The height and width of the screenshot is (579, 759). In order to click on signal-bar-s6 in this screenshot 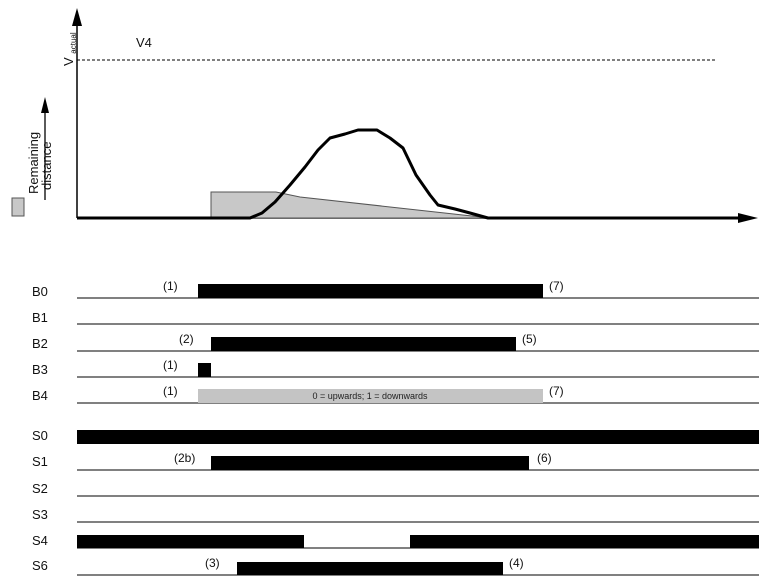, I will do `click(370, 568)`.